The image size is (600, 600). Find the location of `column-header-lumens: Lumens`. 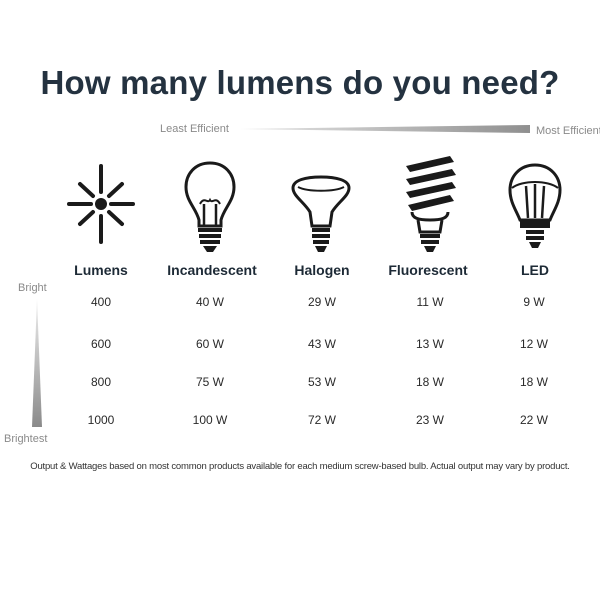

column-header-lumens: Lumens is located at coordinates (101, 270).